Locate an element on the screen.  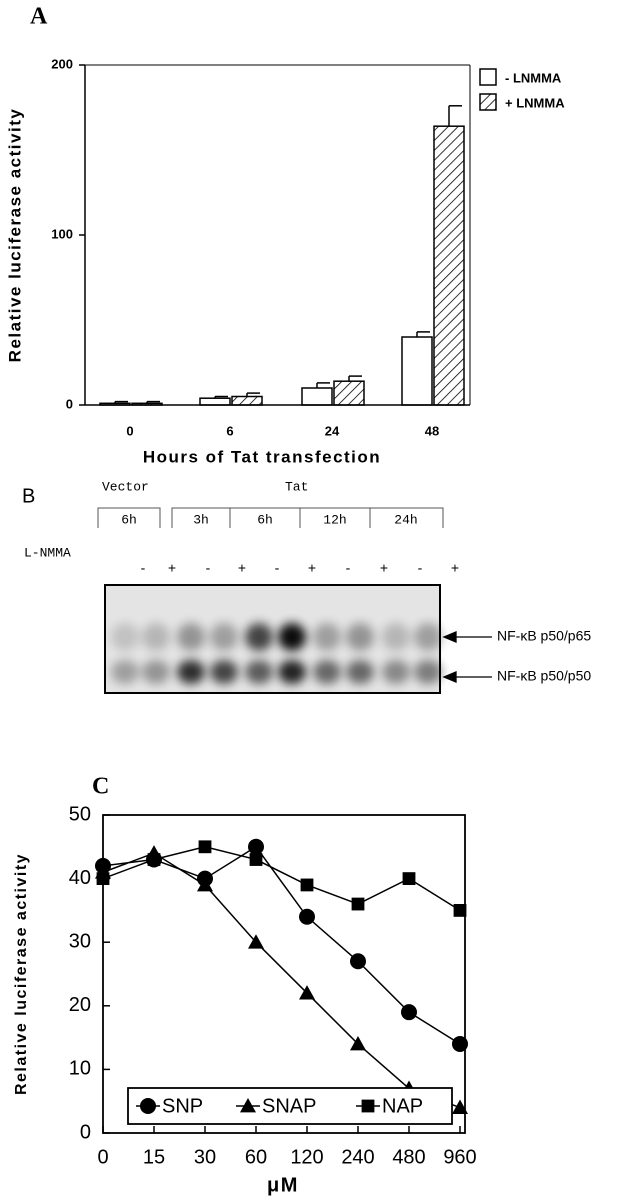
time-label: 3h is located at coordinates (201, 519).